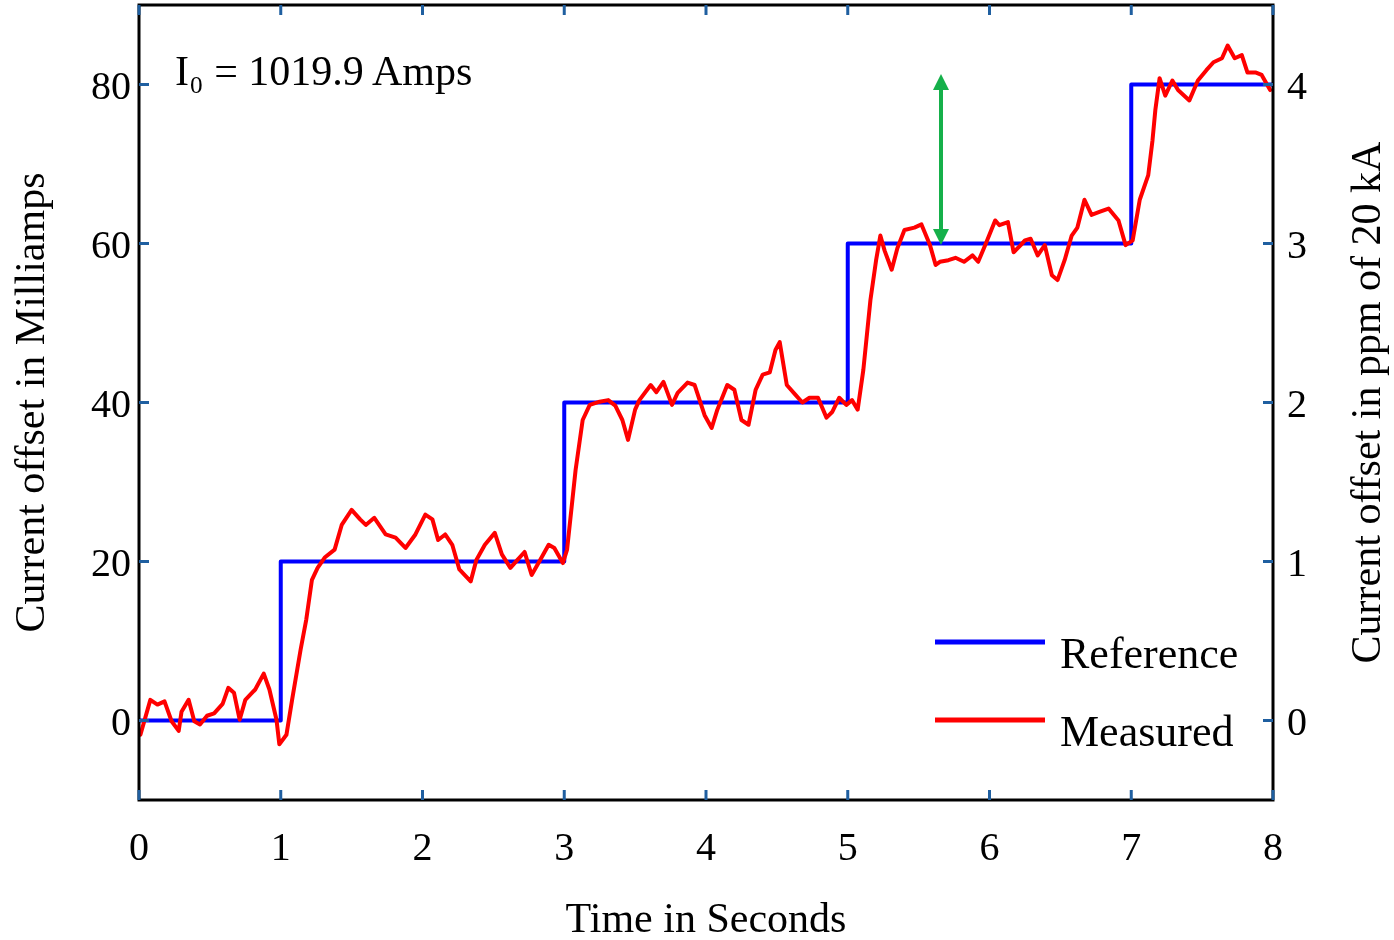  I want to click on legend-label: Measured, so click(1147, 731).